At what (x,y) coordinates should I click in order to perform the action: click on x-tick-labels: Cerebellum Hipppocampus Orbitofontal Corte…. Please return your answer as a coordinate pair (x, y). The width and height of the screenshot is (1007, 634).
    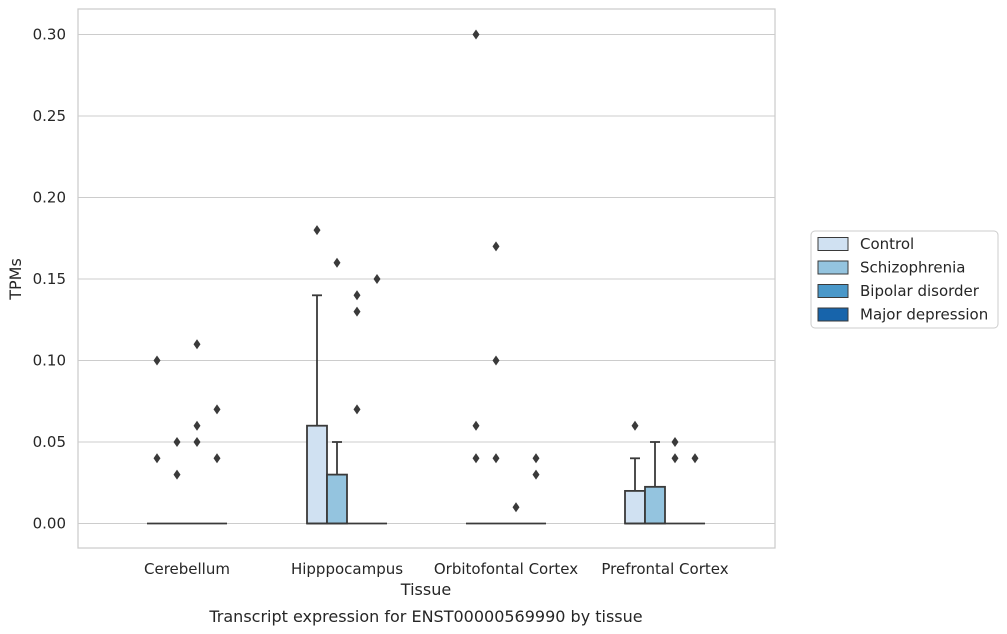
    Looking at the image, I should click on (436, 569).